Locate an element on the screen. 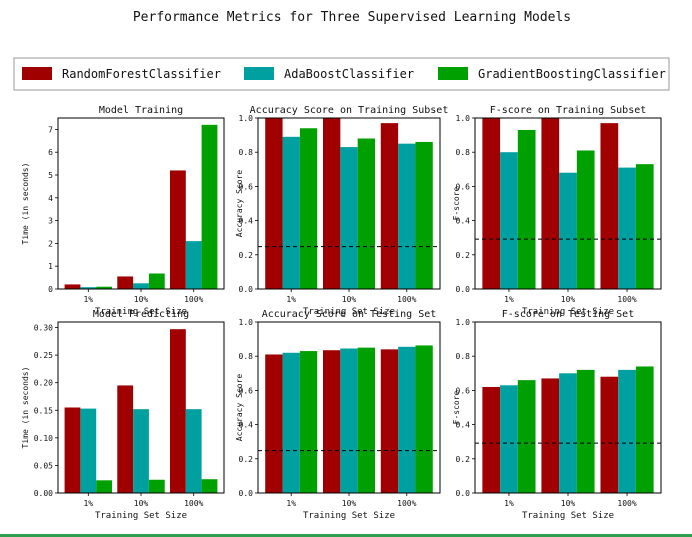  x-tick-label-p5-2: 100% is located at coordinates (626, 503).